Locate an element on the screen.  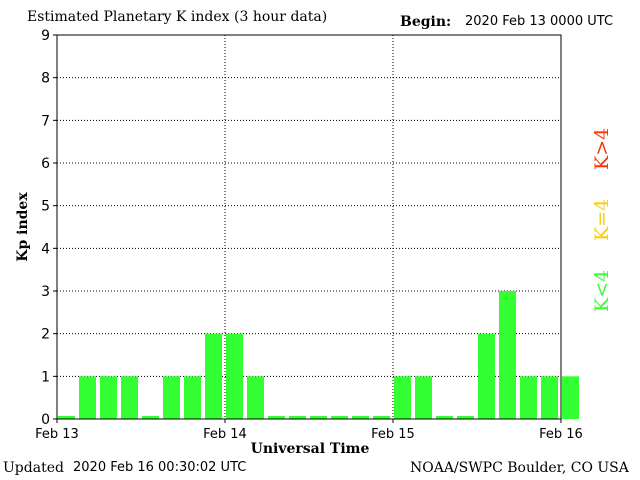
begin-value: 2020 Feb 13 0000 UTC is located at coordinates (539, 21).